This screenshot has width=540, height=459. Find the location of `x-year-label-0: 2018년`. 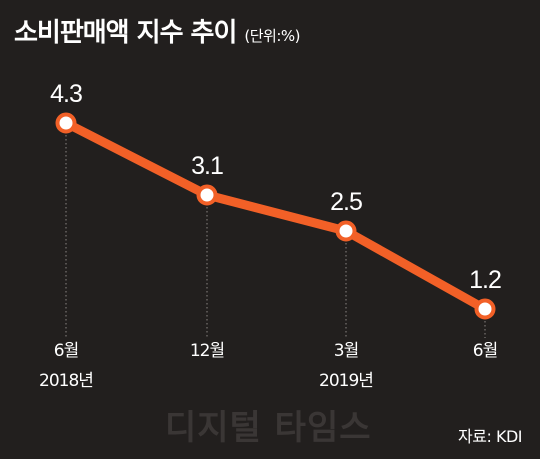

x-year-label-0: 2018년 is located at coordinates (66, 381).